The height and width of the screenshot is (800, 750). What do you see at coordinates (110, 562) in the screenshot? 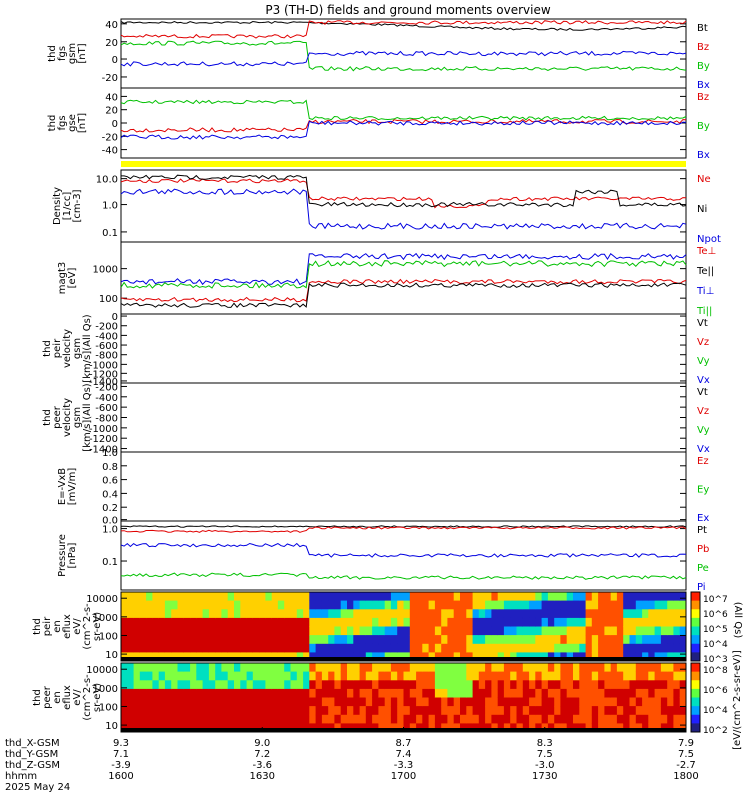
I see `y-tick-label: 0.1` at bounding box center [110, 562].